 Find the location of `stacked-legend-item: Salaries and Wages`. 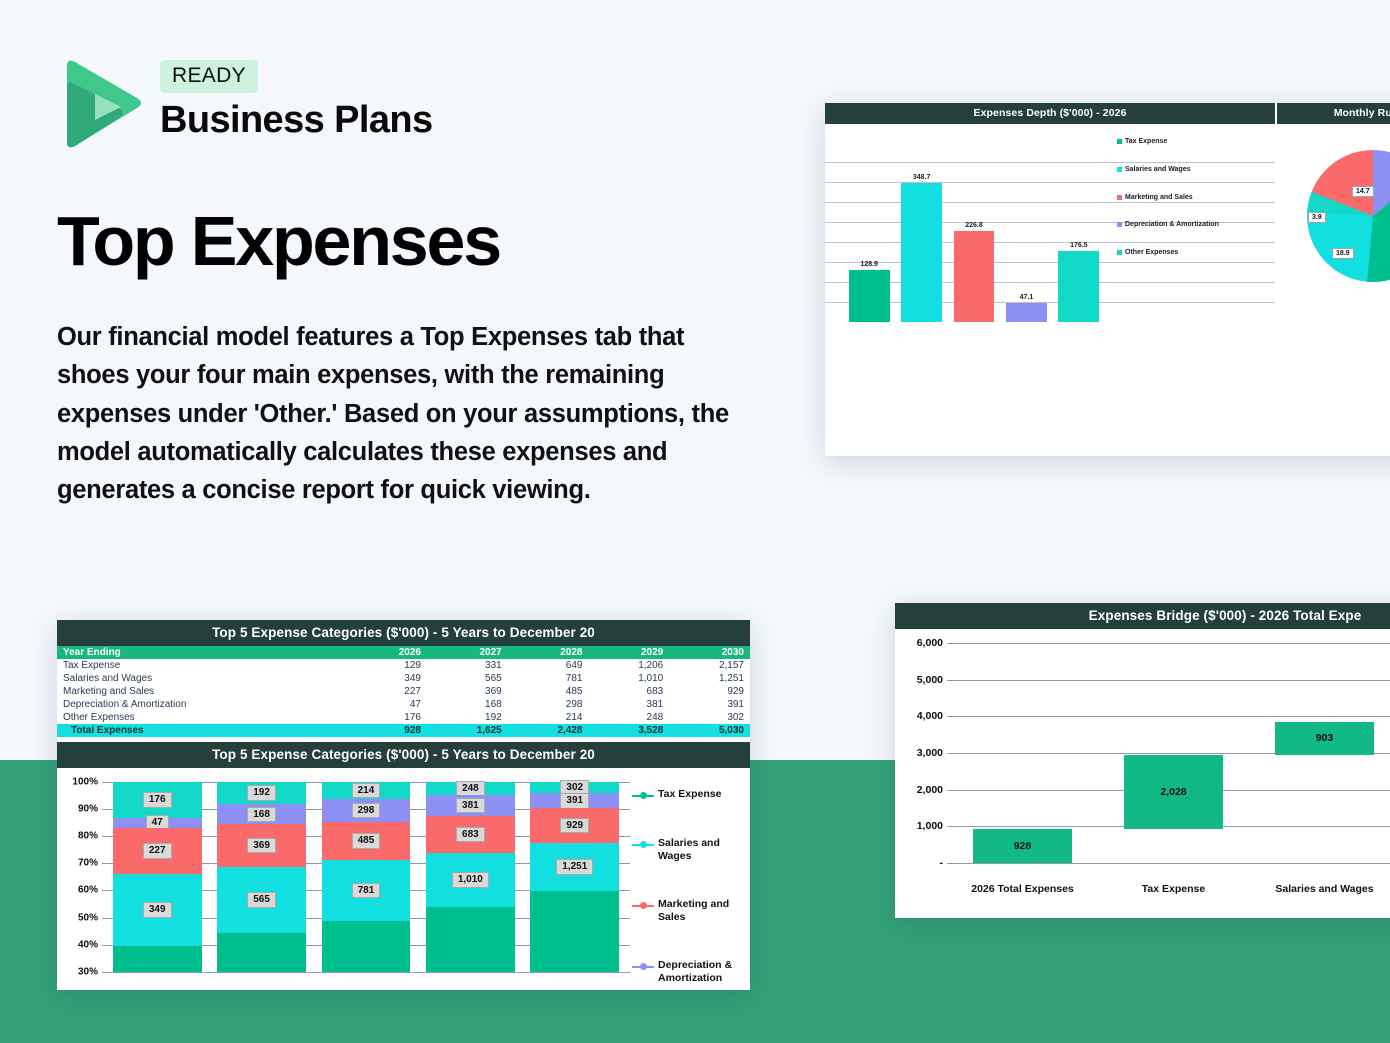

stacked-legend-item: Salaries and Wages is located at coordinates (691, 849).